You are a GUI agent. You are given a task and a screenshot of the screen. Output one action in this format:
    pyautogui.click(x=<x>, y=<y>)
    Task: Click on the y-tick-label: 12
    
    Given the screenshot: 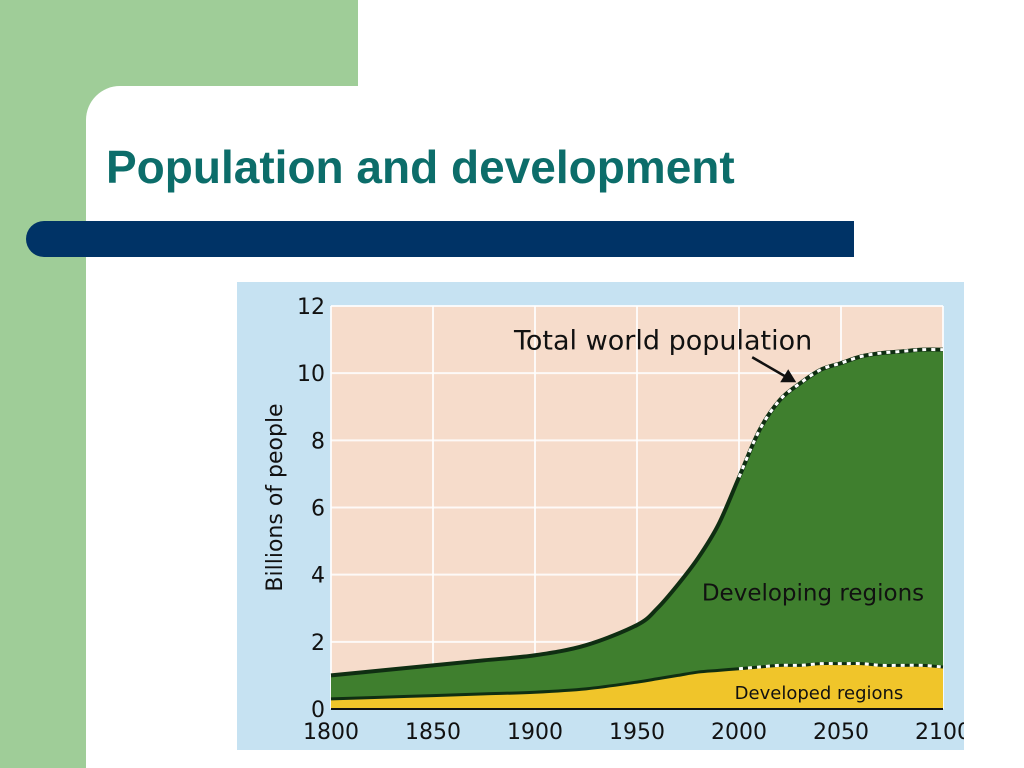 What is the action you would take?
    pyautogui.click(x=311, y=307)
    